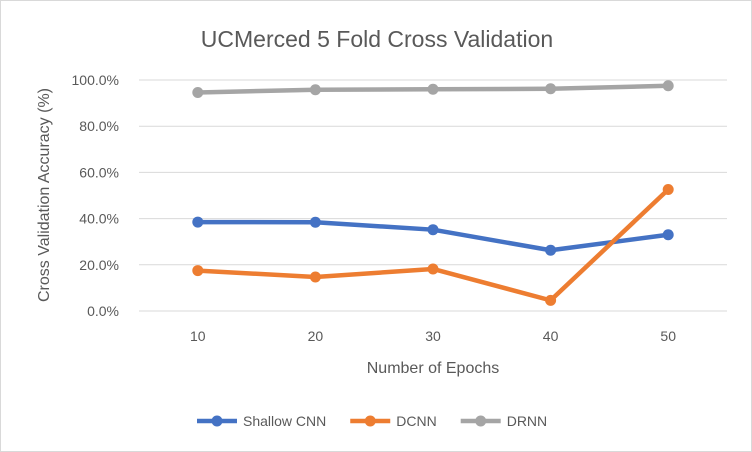  What do you see at coordinates (316, 336) in the screenshot?
I see `x-tick-label: 20` at bounding box center [316, 336].